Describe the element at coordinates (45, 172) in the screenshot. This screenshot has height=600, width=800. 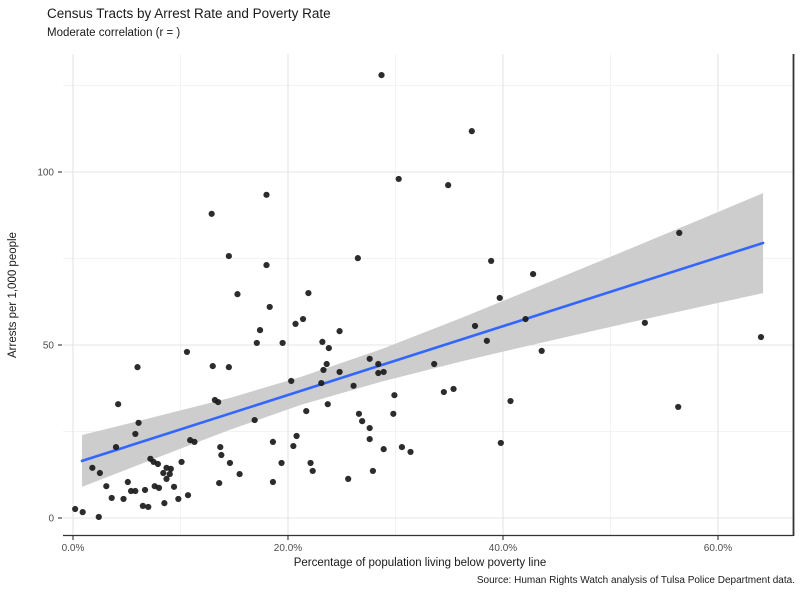
I see `y-tick-label: 100` at that location.